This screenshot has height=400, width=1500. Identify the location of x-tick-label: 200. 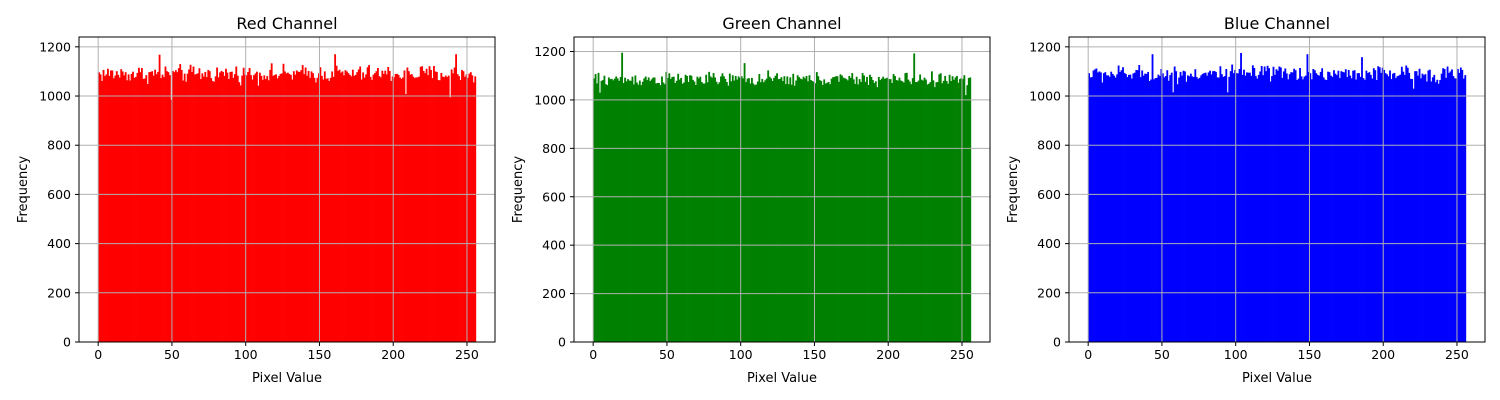
(888, 354).